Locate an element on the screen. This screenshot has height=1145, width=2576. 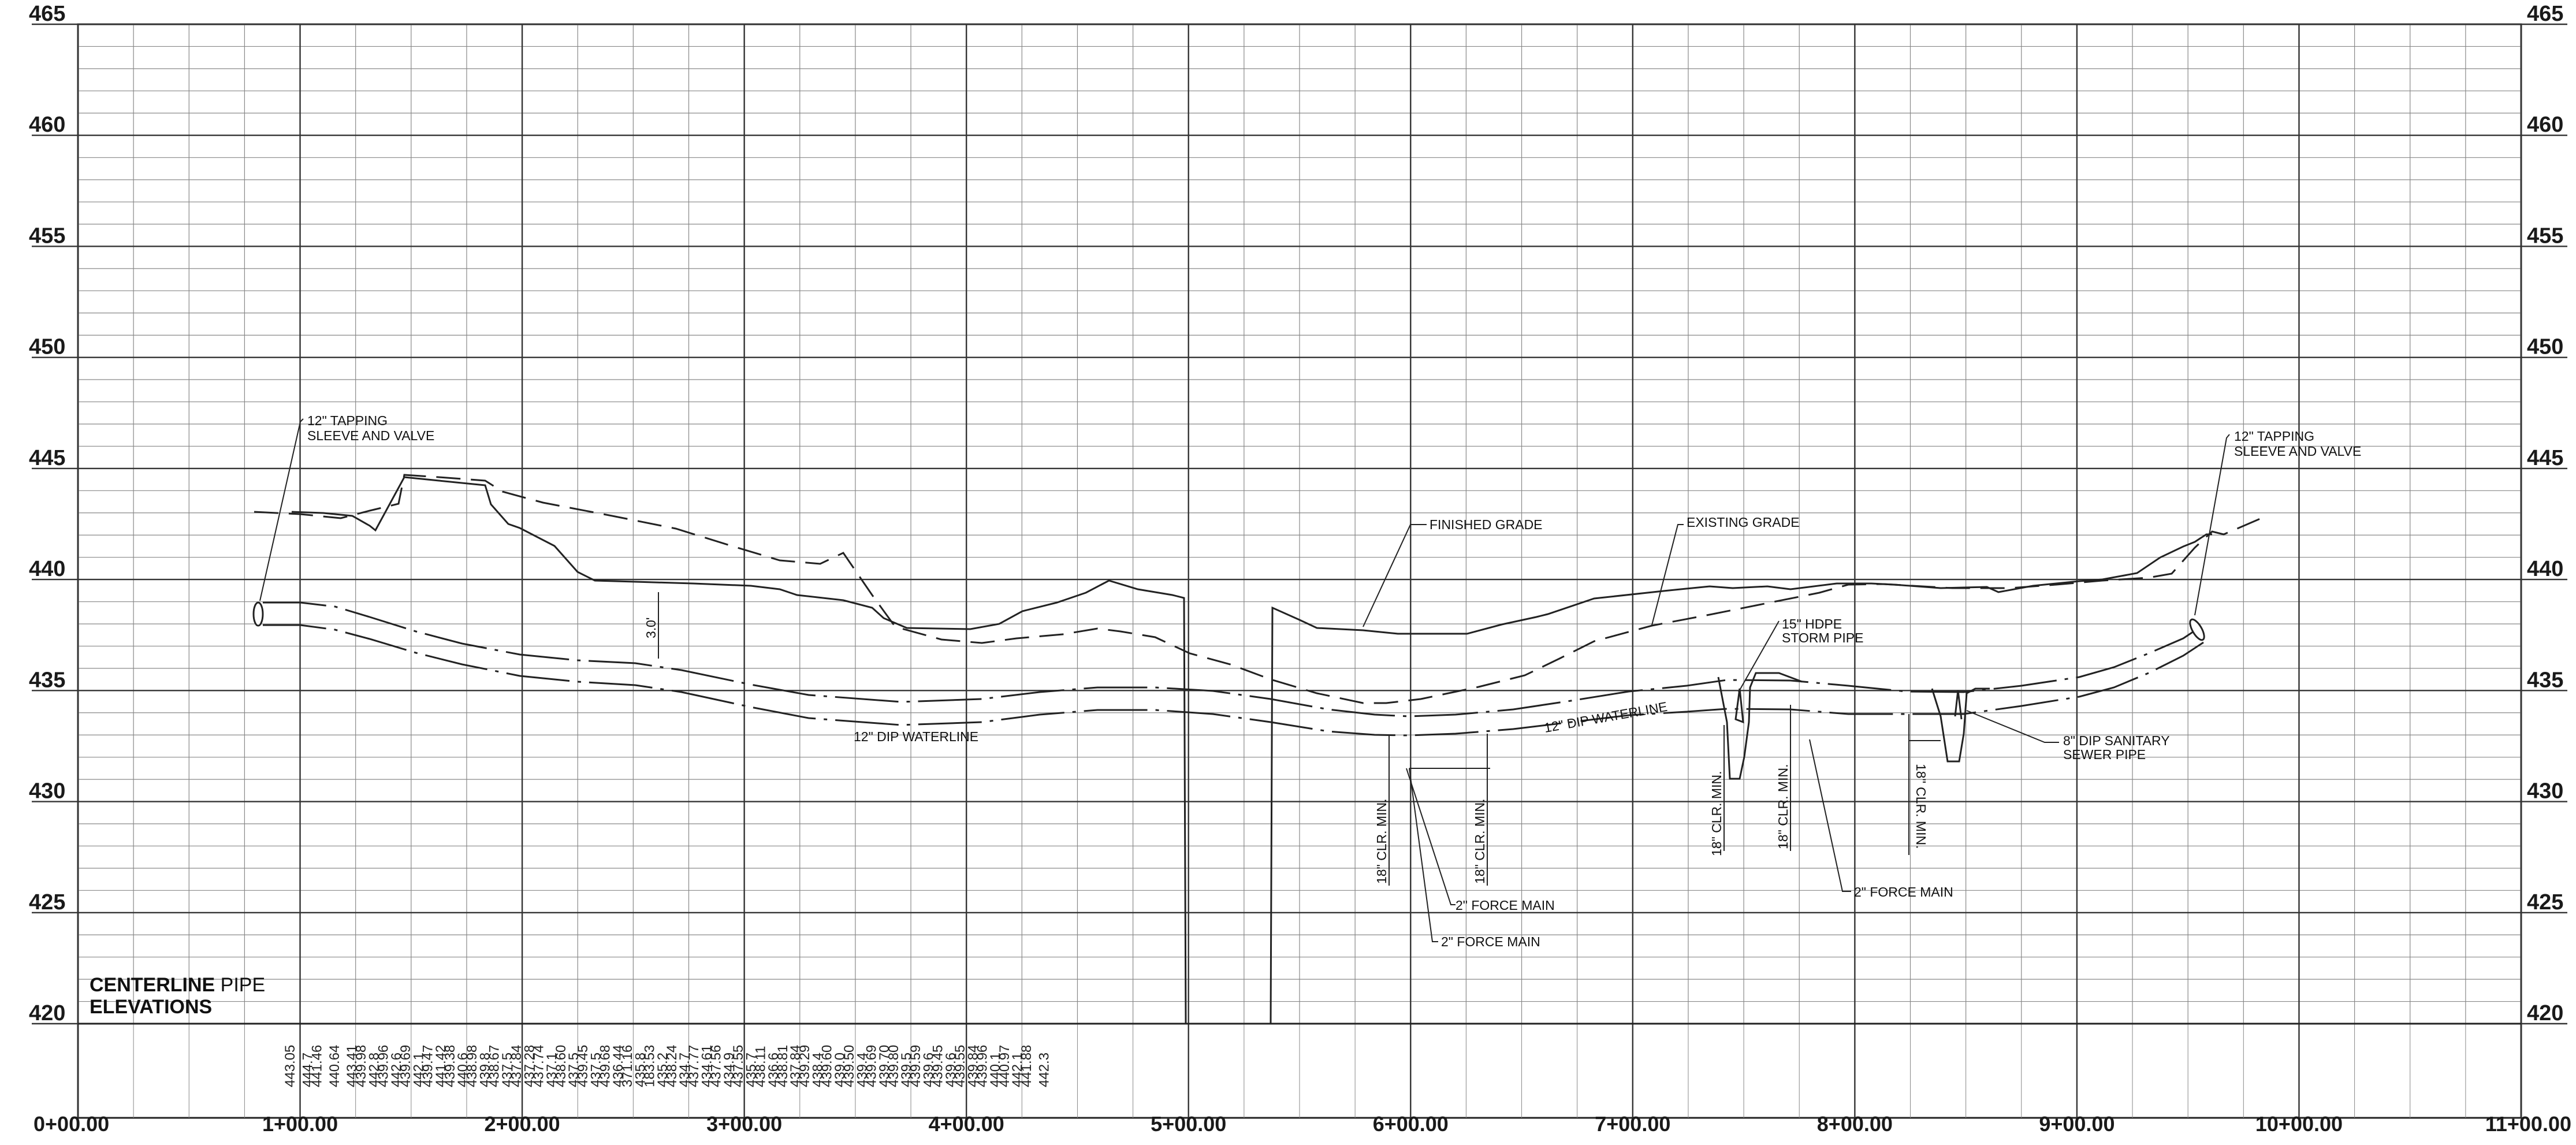
elevation-value: 440.97 is located at coordinates (1005, 1066).